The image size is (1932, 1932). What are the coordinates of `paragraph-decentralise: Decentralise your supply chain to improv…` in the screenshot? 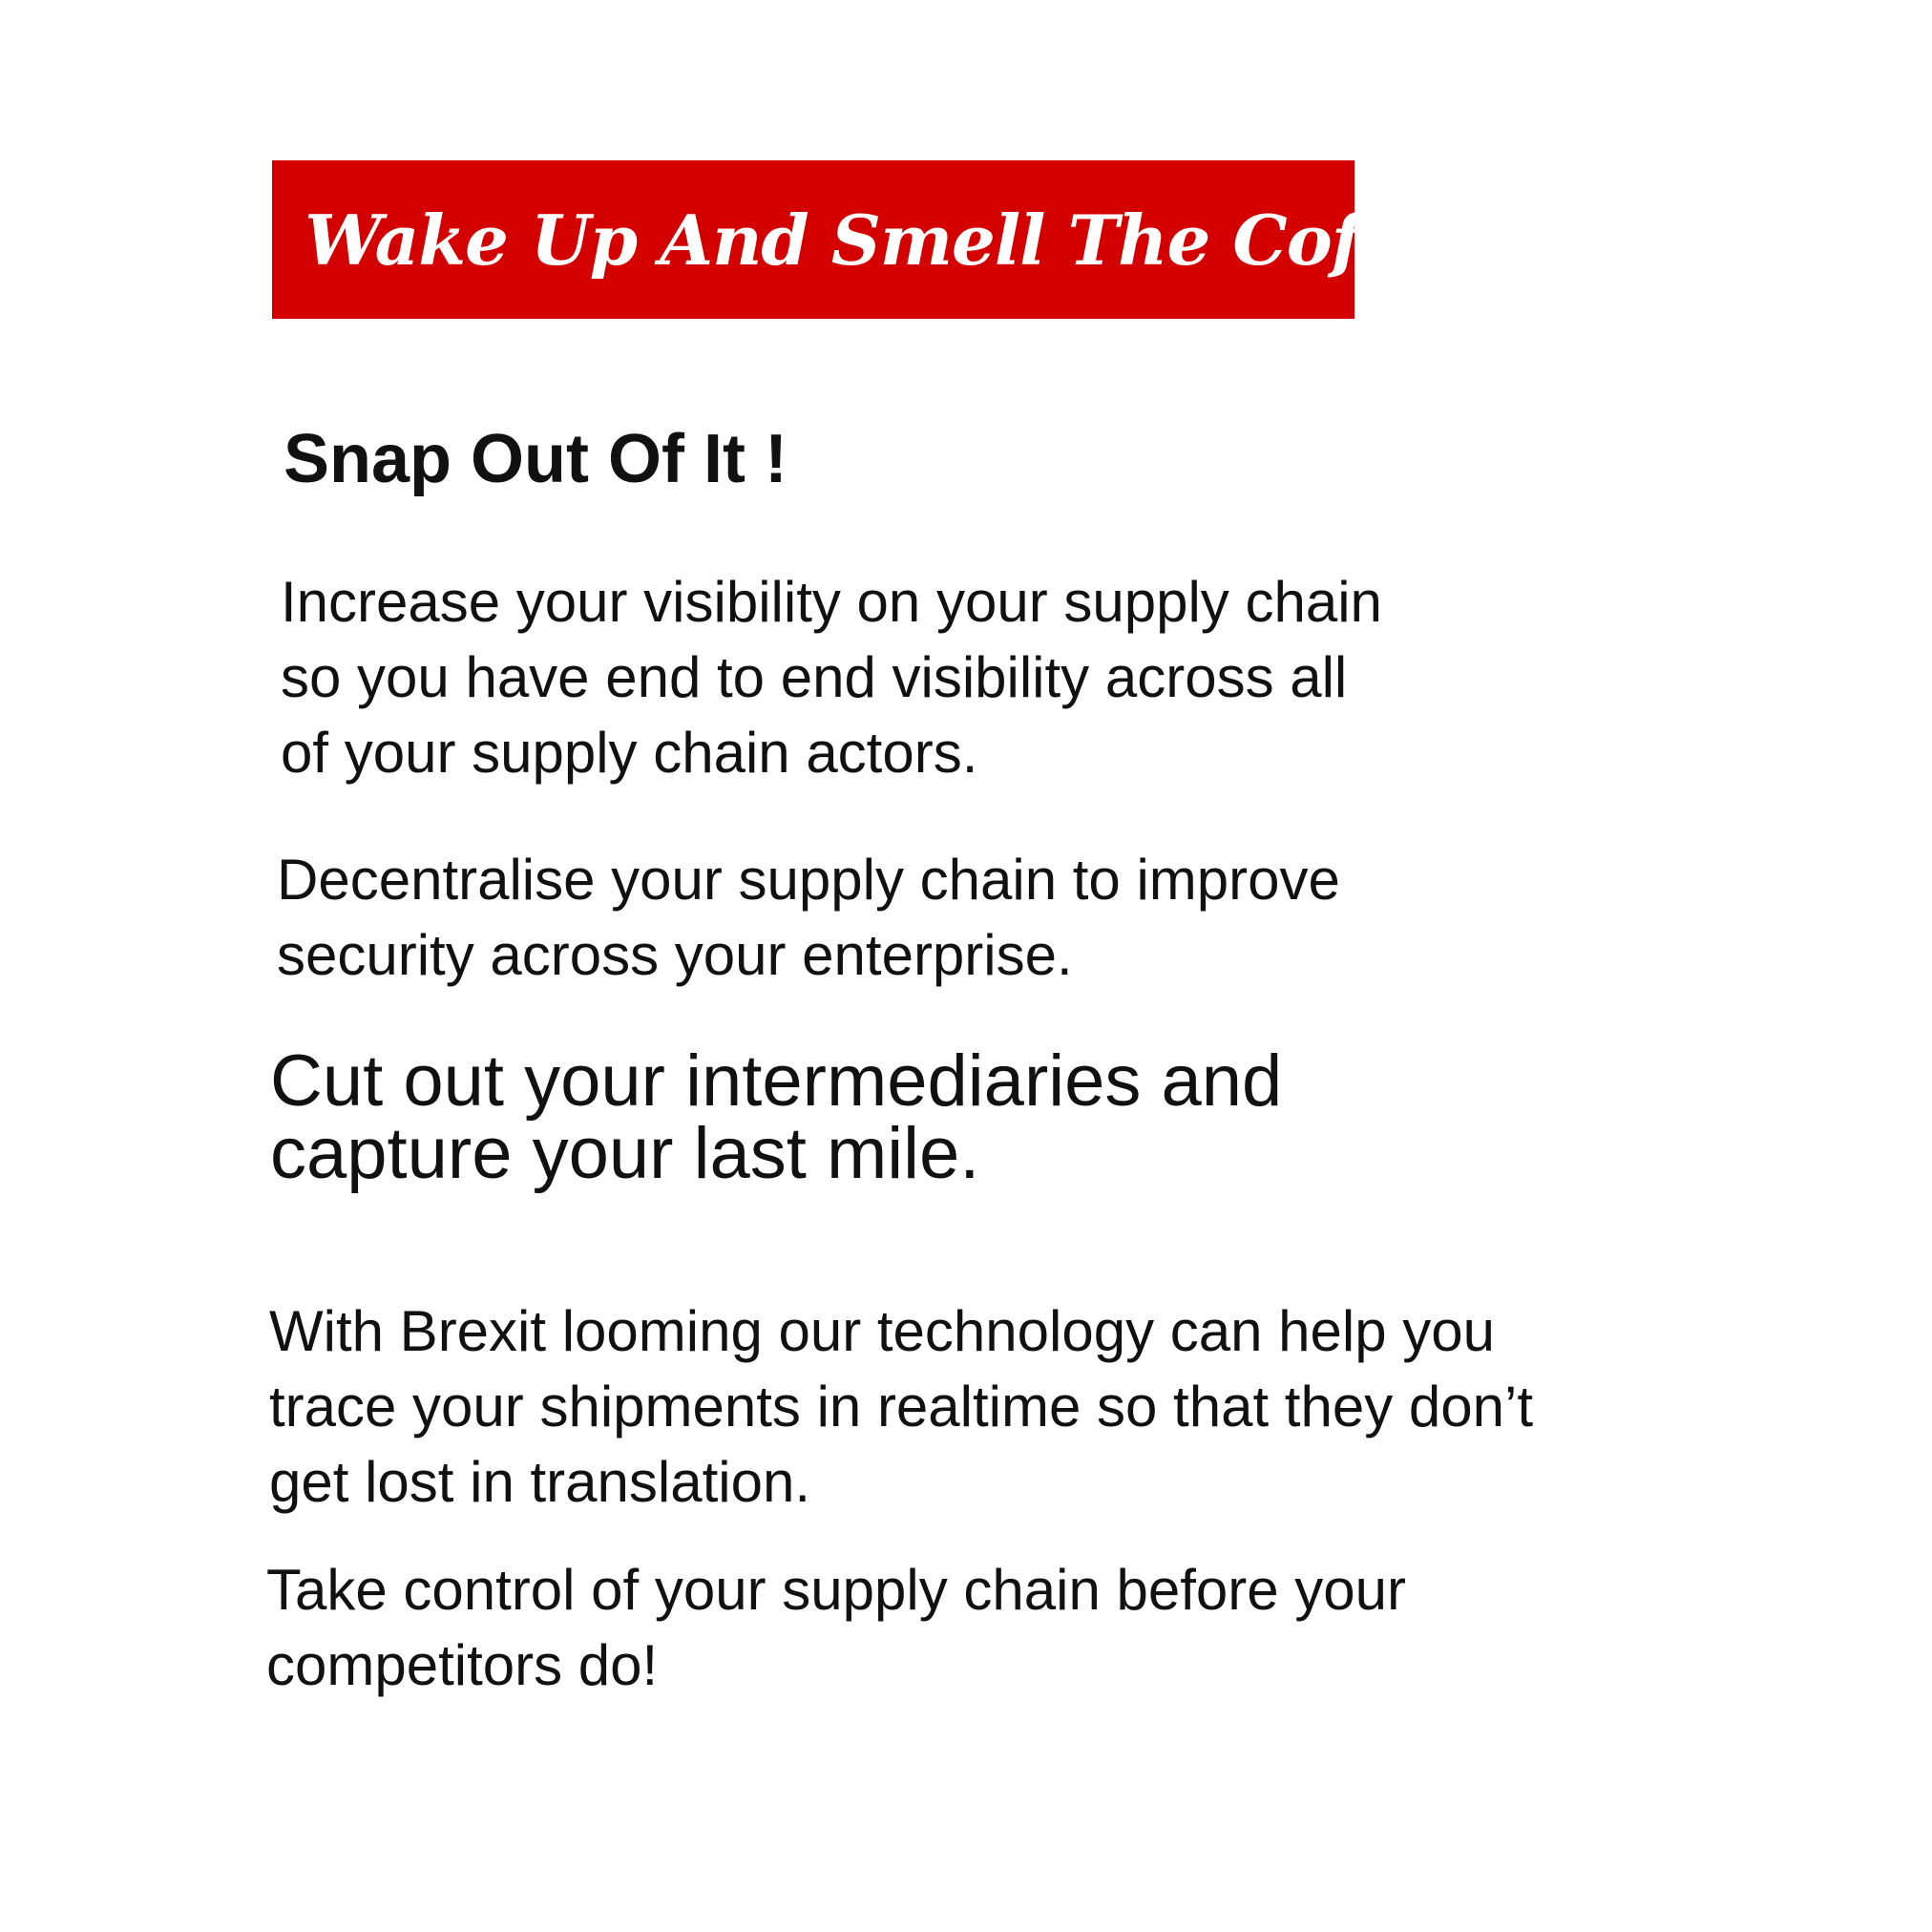 It's located at (808, 918).